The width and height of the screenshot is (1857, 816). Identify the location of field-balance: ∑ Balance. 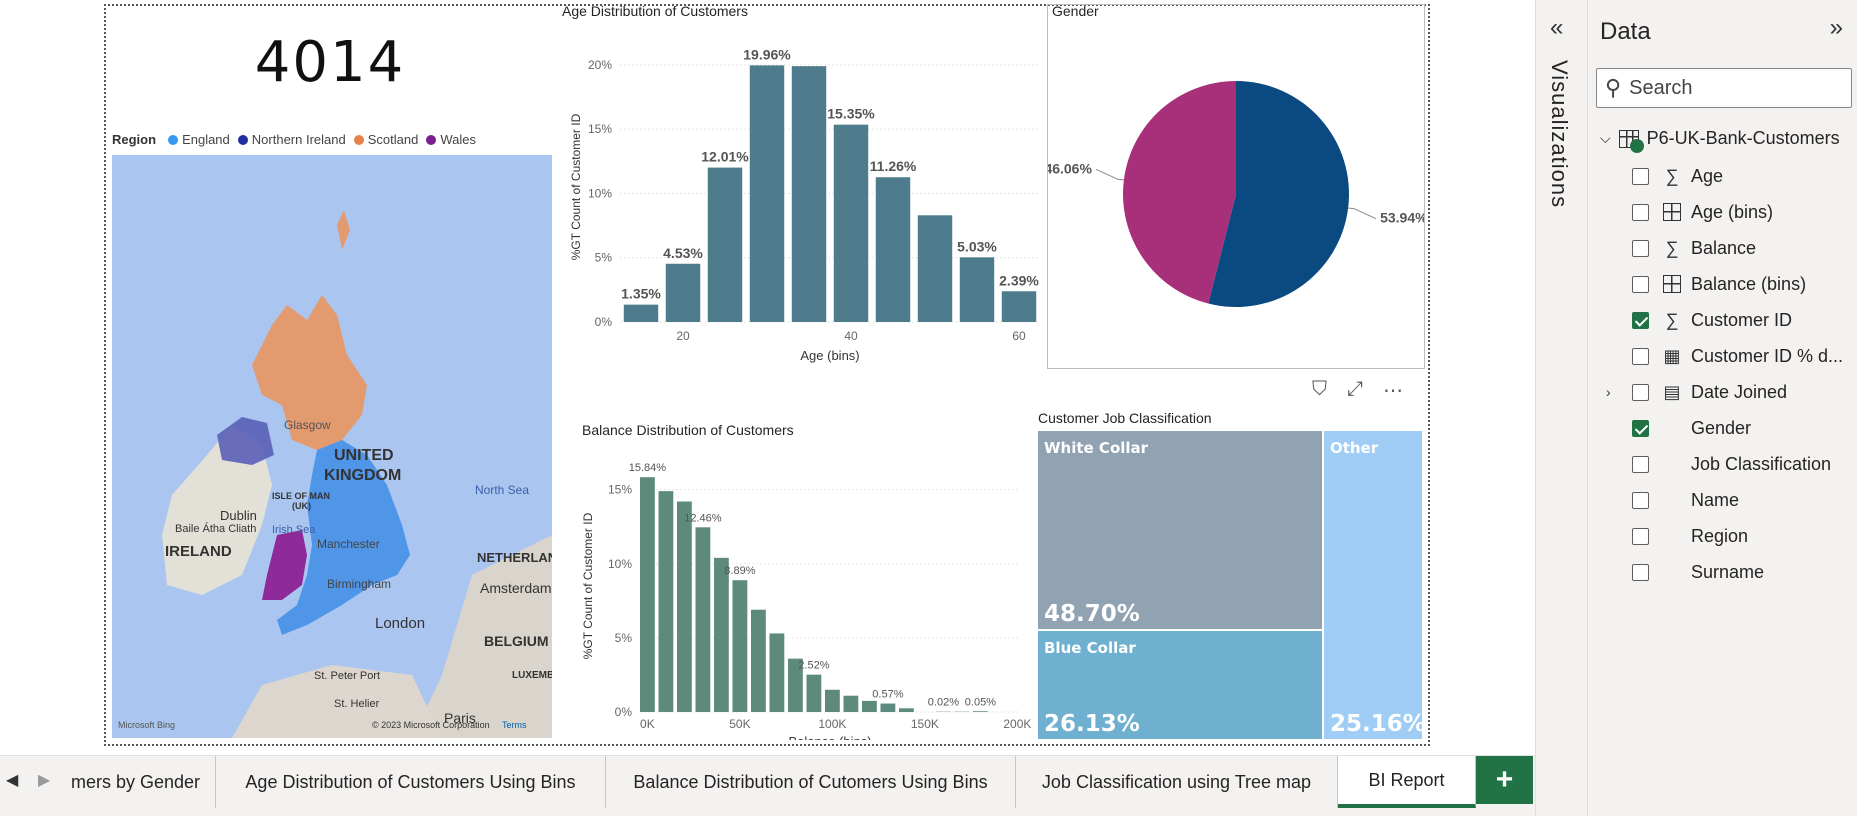
(1672, 248).